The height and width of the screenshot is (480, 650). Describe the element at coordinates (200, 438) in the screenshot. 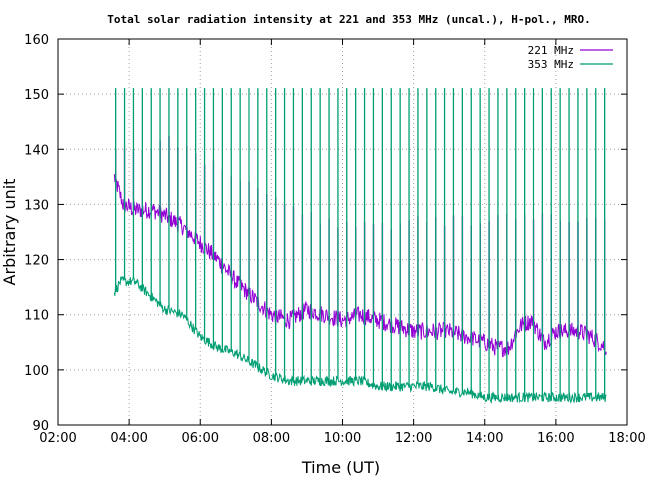

I see `x-tick-label: 06:00` at that location.